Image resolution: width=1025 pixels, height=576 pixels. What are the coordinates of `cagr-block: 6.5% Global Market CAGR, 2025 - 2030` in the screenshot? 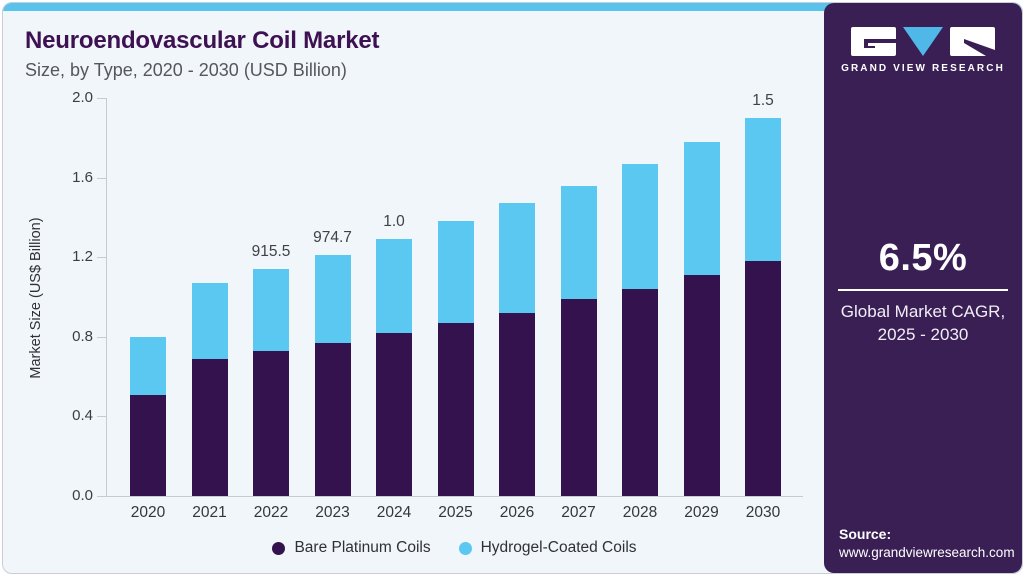 It's located at (923, 291).